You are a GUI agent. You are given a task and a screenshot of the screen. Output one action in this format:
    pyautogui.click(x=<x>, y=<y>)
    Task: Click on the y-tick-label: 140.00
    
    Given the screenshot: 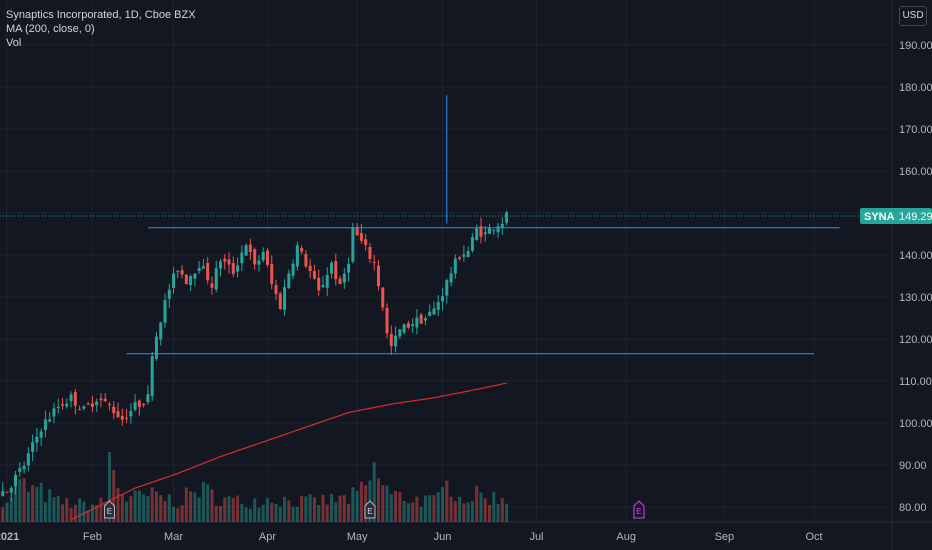 What is the action you would take?
    pyautogui.click(x=915, y=256)
    